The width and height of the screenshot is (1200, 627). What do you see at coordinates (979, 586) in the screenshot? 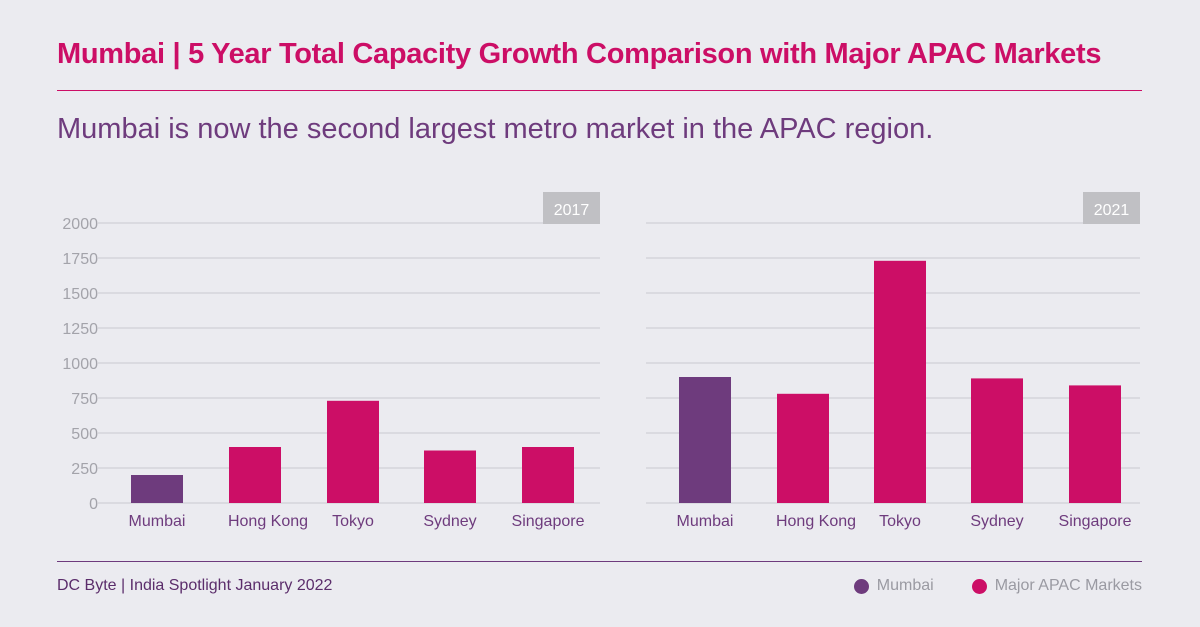
I see `legend-swatch-apac` at bounding box center [979, 586].